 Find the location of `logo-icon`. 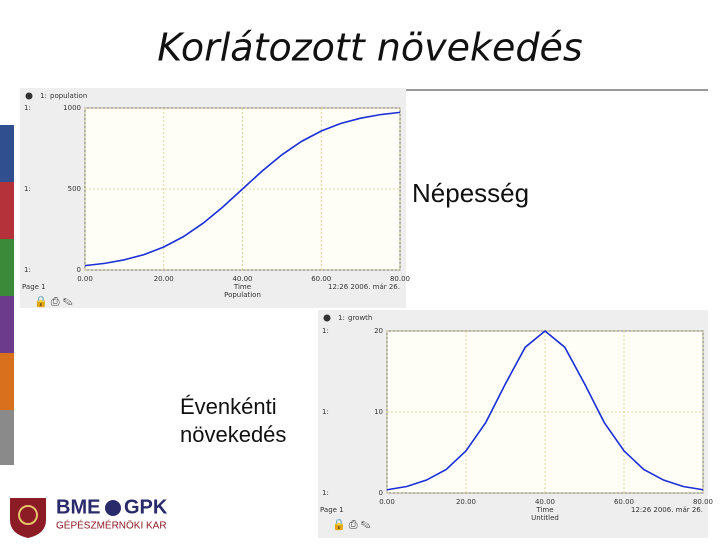

logo-icon is located at coordinates (113, 508).